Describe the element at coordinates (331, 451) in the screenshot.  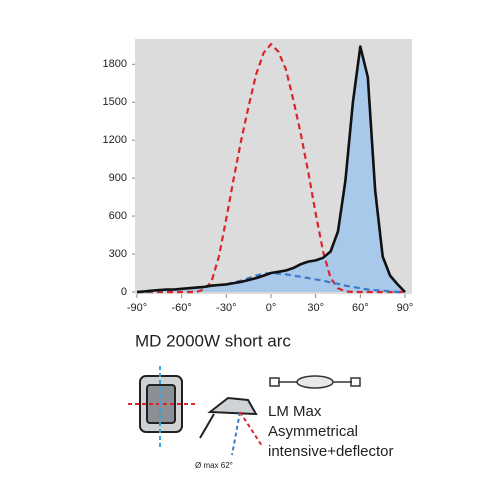
I see `description-line: intensive+deflector` at that location.